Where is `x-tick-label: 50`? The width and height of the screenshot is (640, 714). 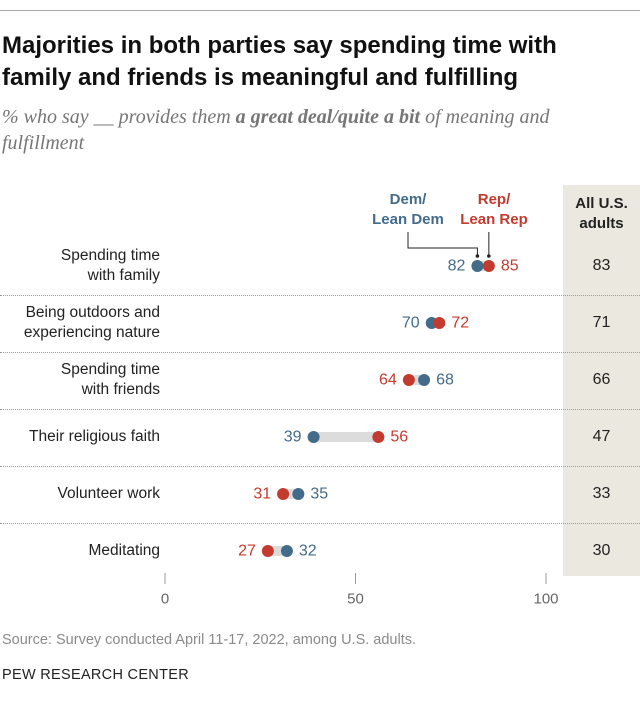
x-tick-label: 50 is located at coordinates (355, 599).